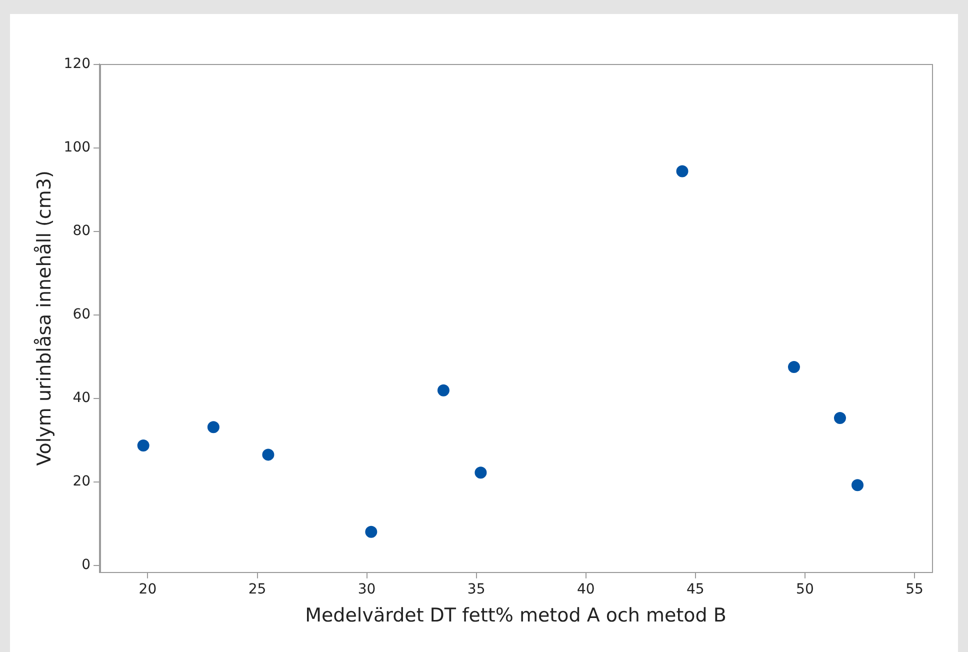 Image resolution: width=968 pixels, height=652 pixels. What do you see at coordinates (81, 314) in the screenshot?
I see `y-tick-label: 60` at bounding box center [81, 314].